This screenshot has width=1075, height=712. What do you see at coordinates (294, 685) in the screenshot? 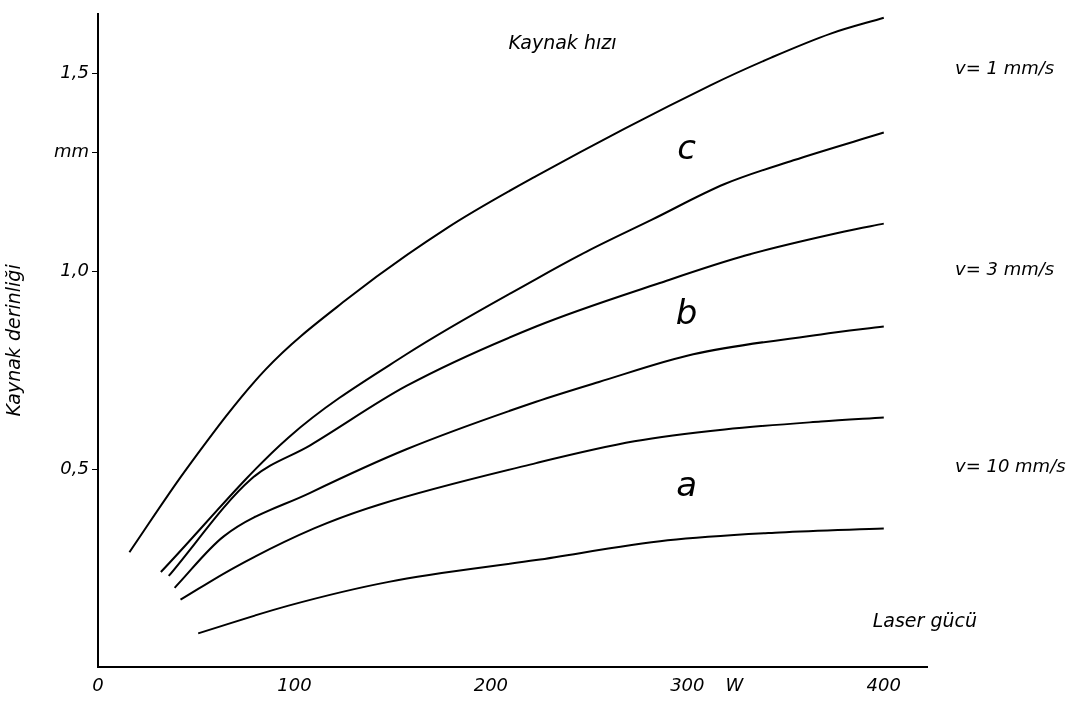
I see `x-tick-label: 100` at bounding box center [294, 685].